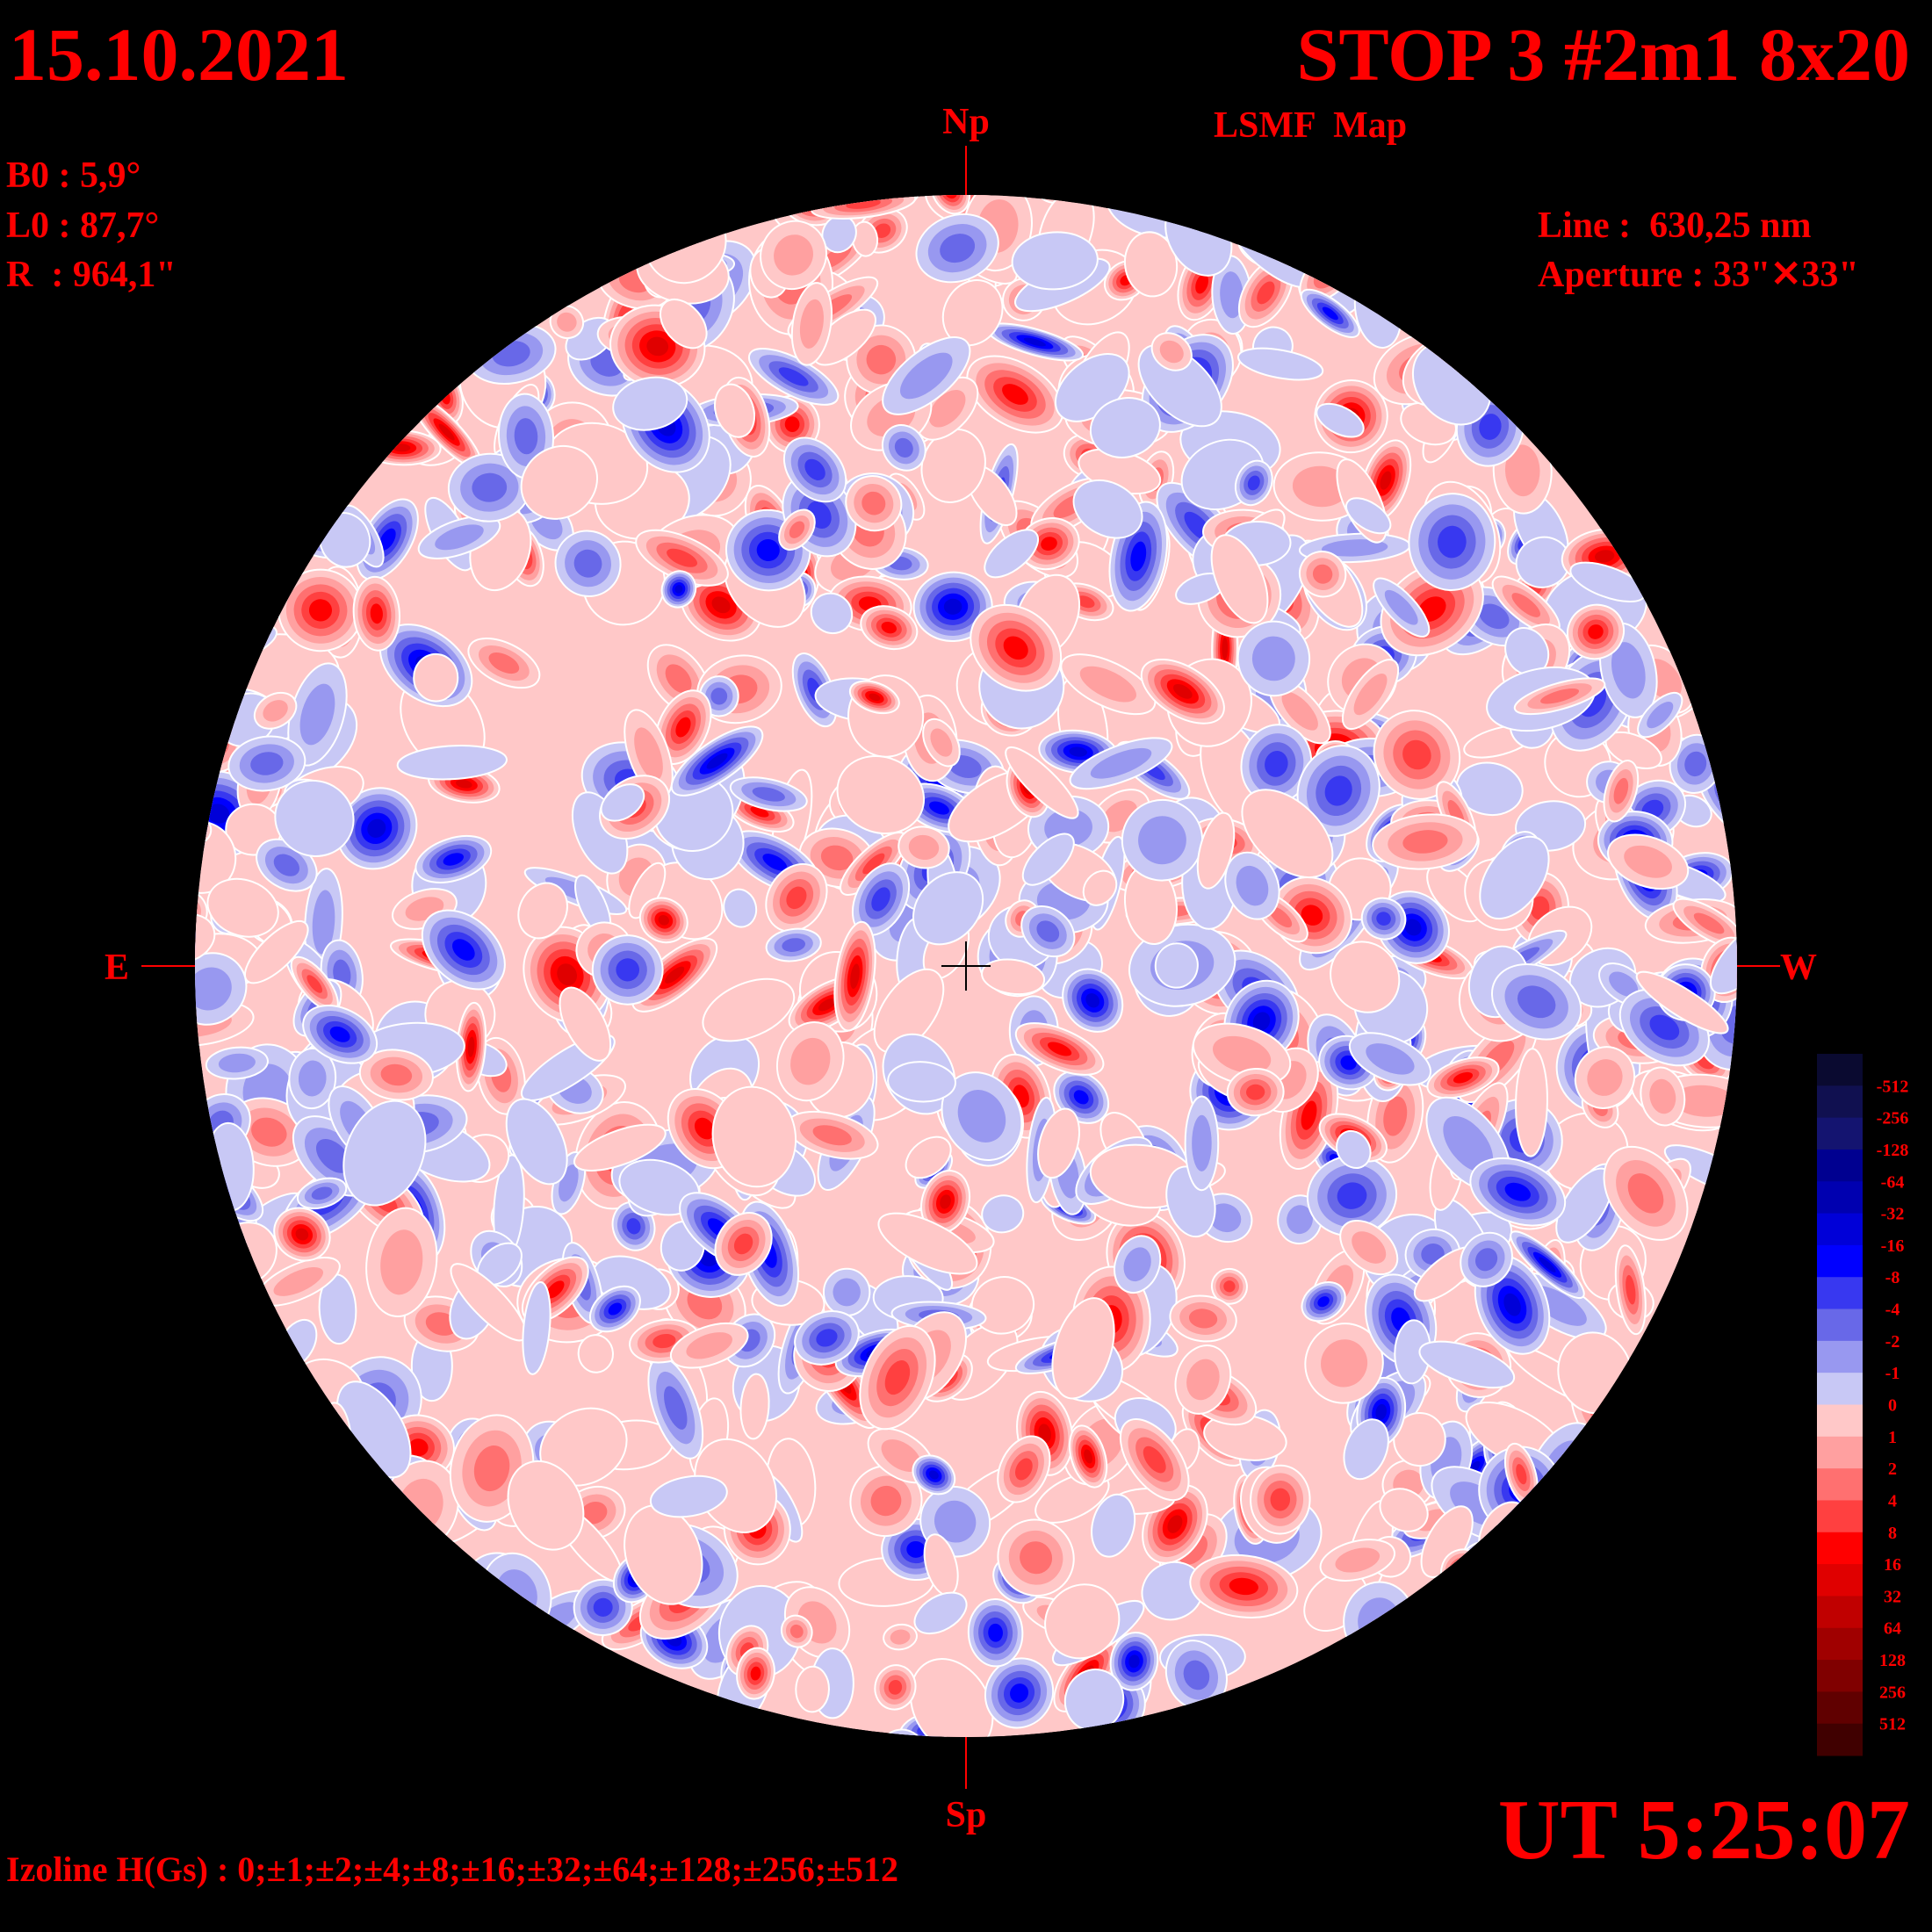 The height and width of the screenshot is (1932, 1932). What do you see at coordinates (83, 226) in the screenshot?
I see `l0: L0 : 87,7°` at bounding box center [83, 226].